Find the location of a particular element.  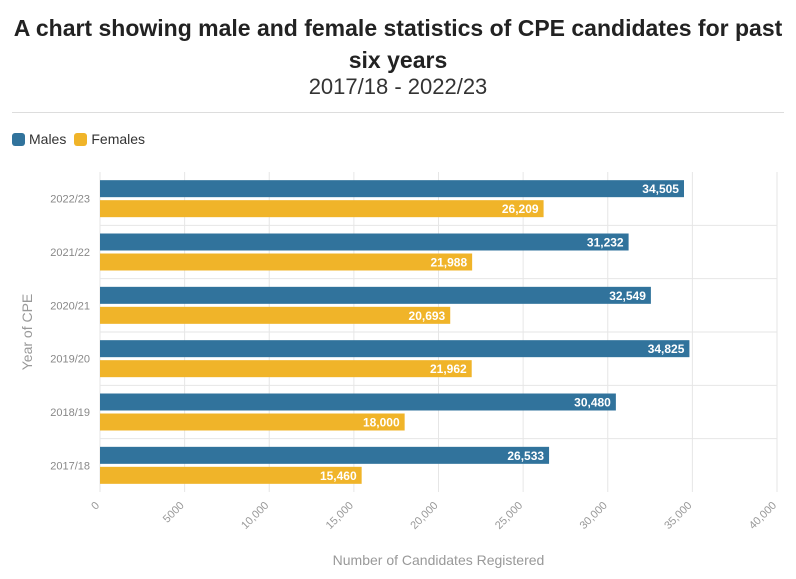

bar-value-label: 26,533 is located at coordinates (525, 456).